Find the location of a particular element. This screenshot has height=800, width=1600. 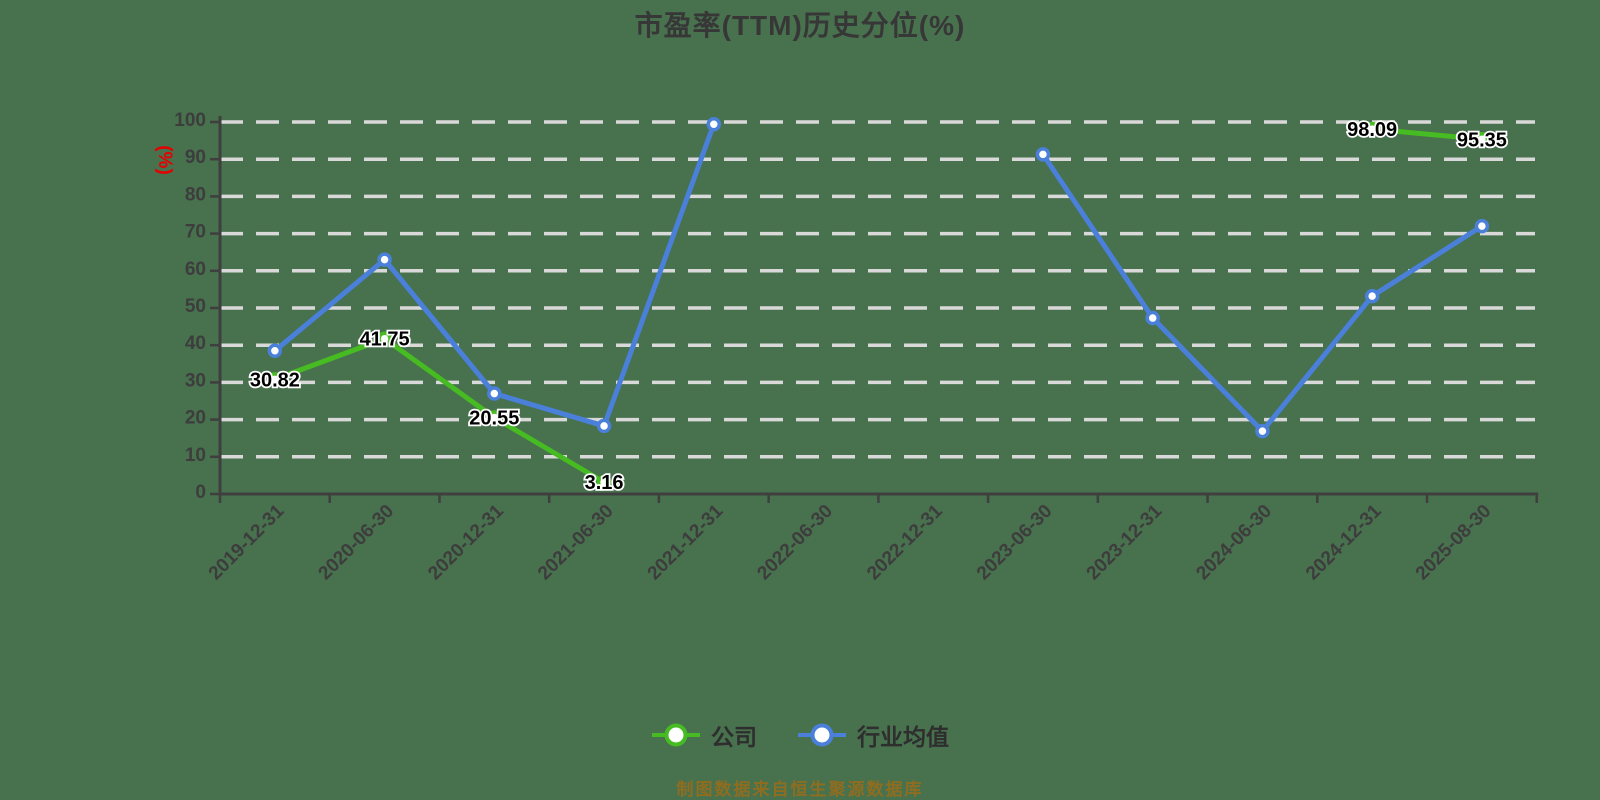

y-tick-label: 0 is located at coordinates (200, 492).